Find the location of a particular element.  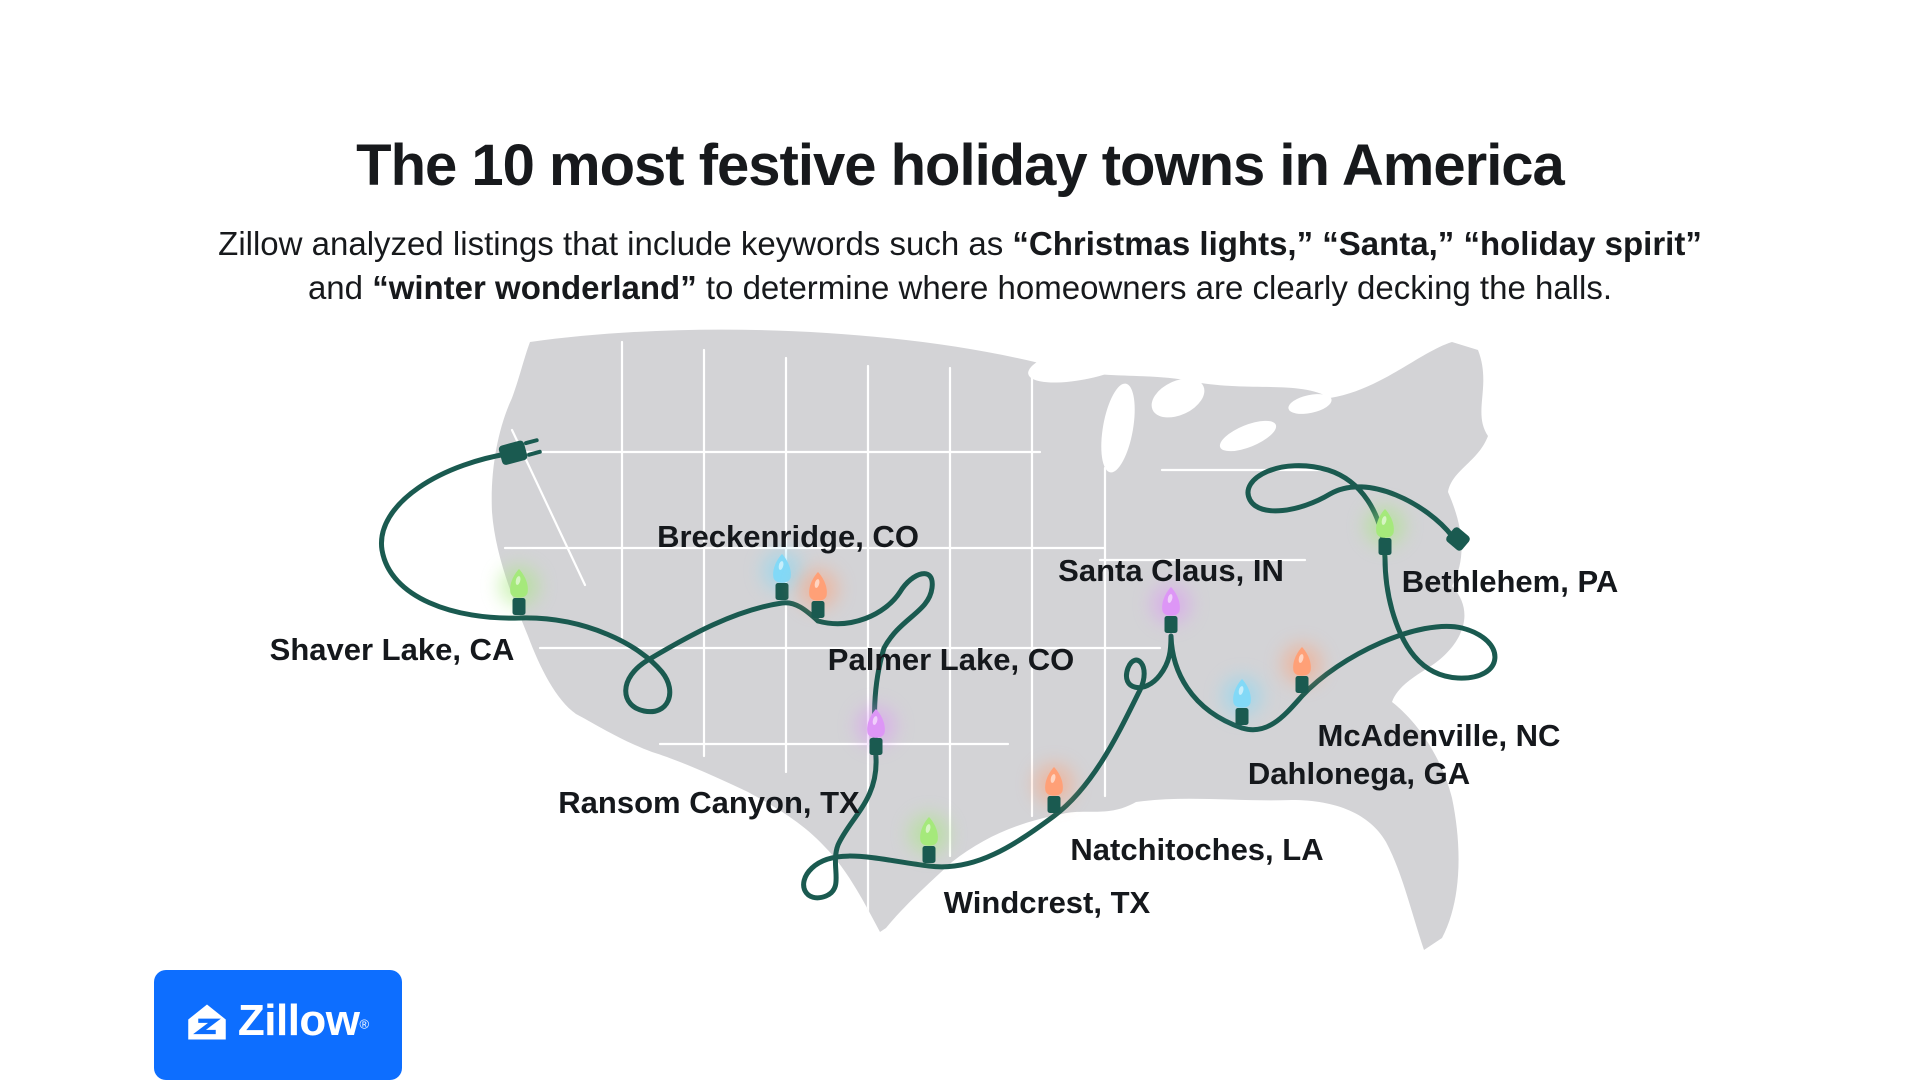

lake-ontario is located at coordinates (1310, 404).